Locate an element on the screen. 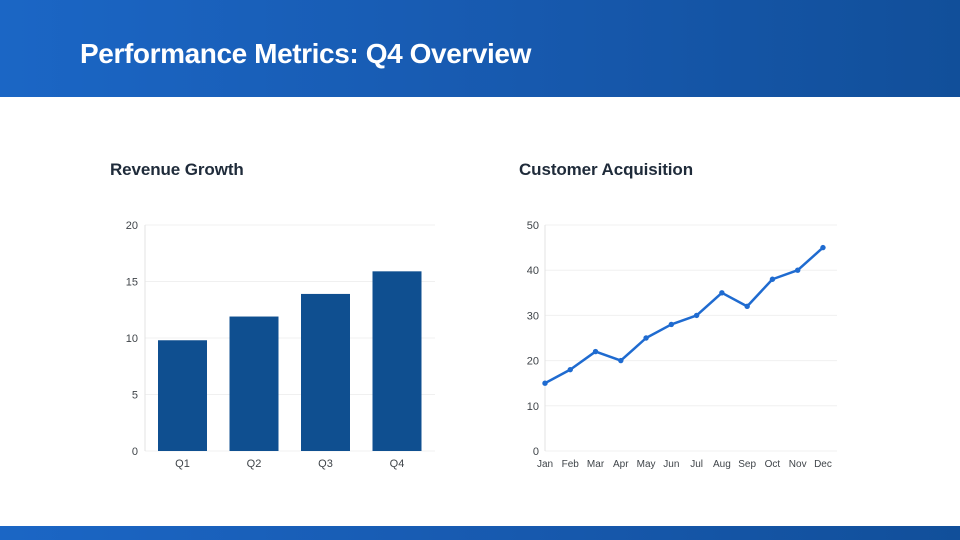 This screenshot has height=540, width=960. data-point-May is located at coordinates (646, 338).